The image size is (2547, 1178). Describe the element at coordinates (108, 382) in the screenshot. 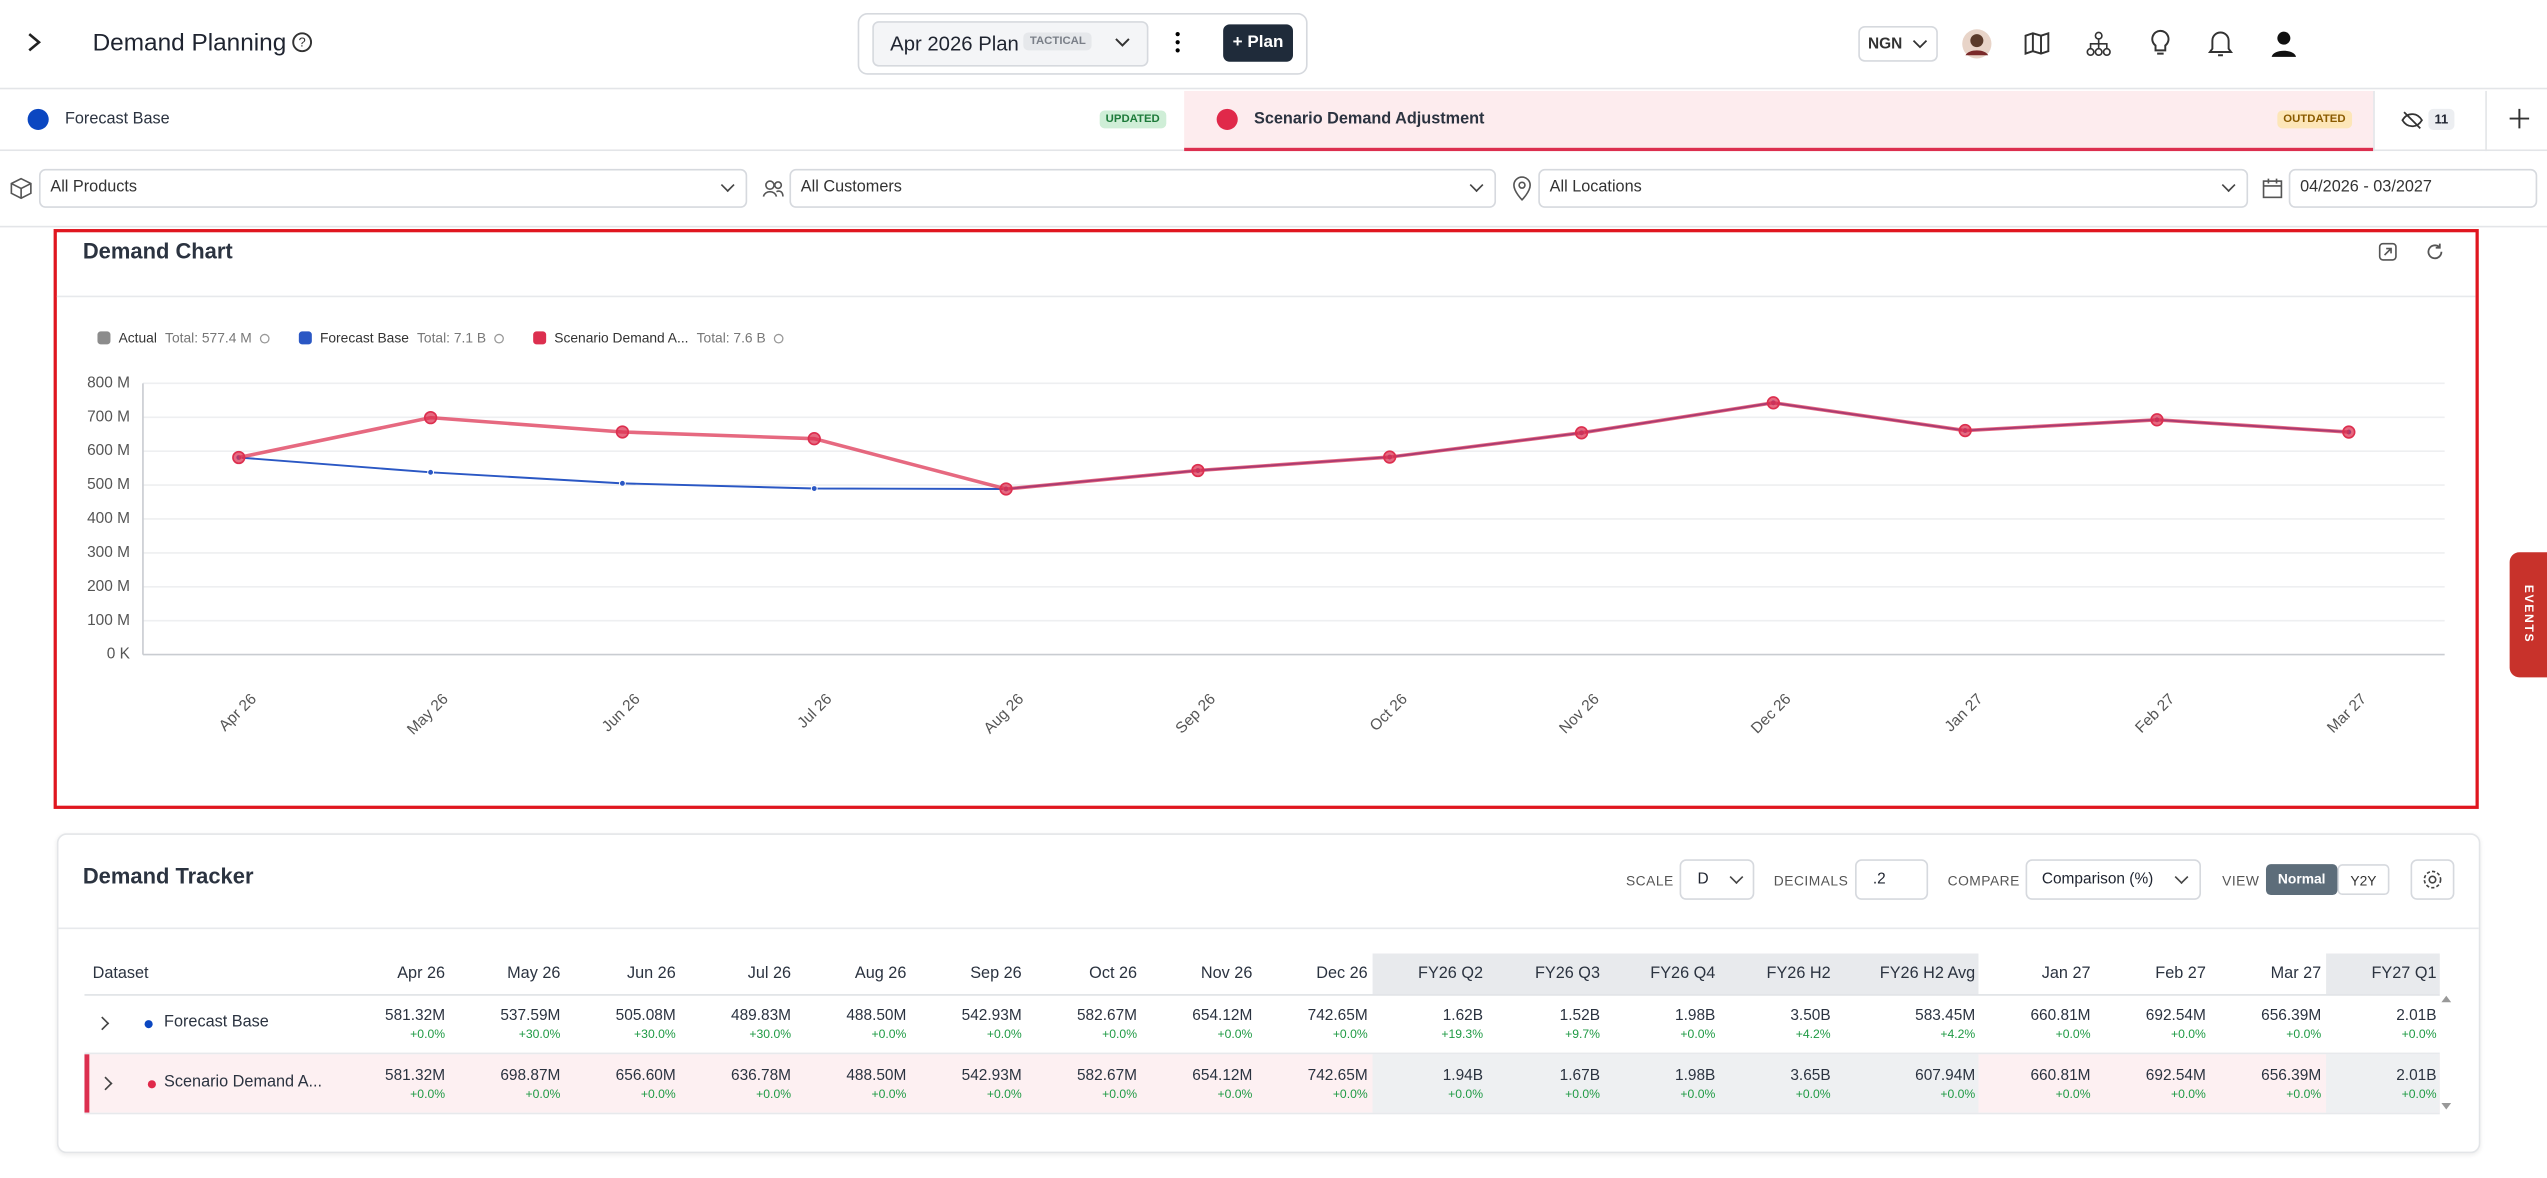

I see `y-tick-label: 800 M` at that location.